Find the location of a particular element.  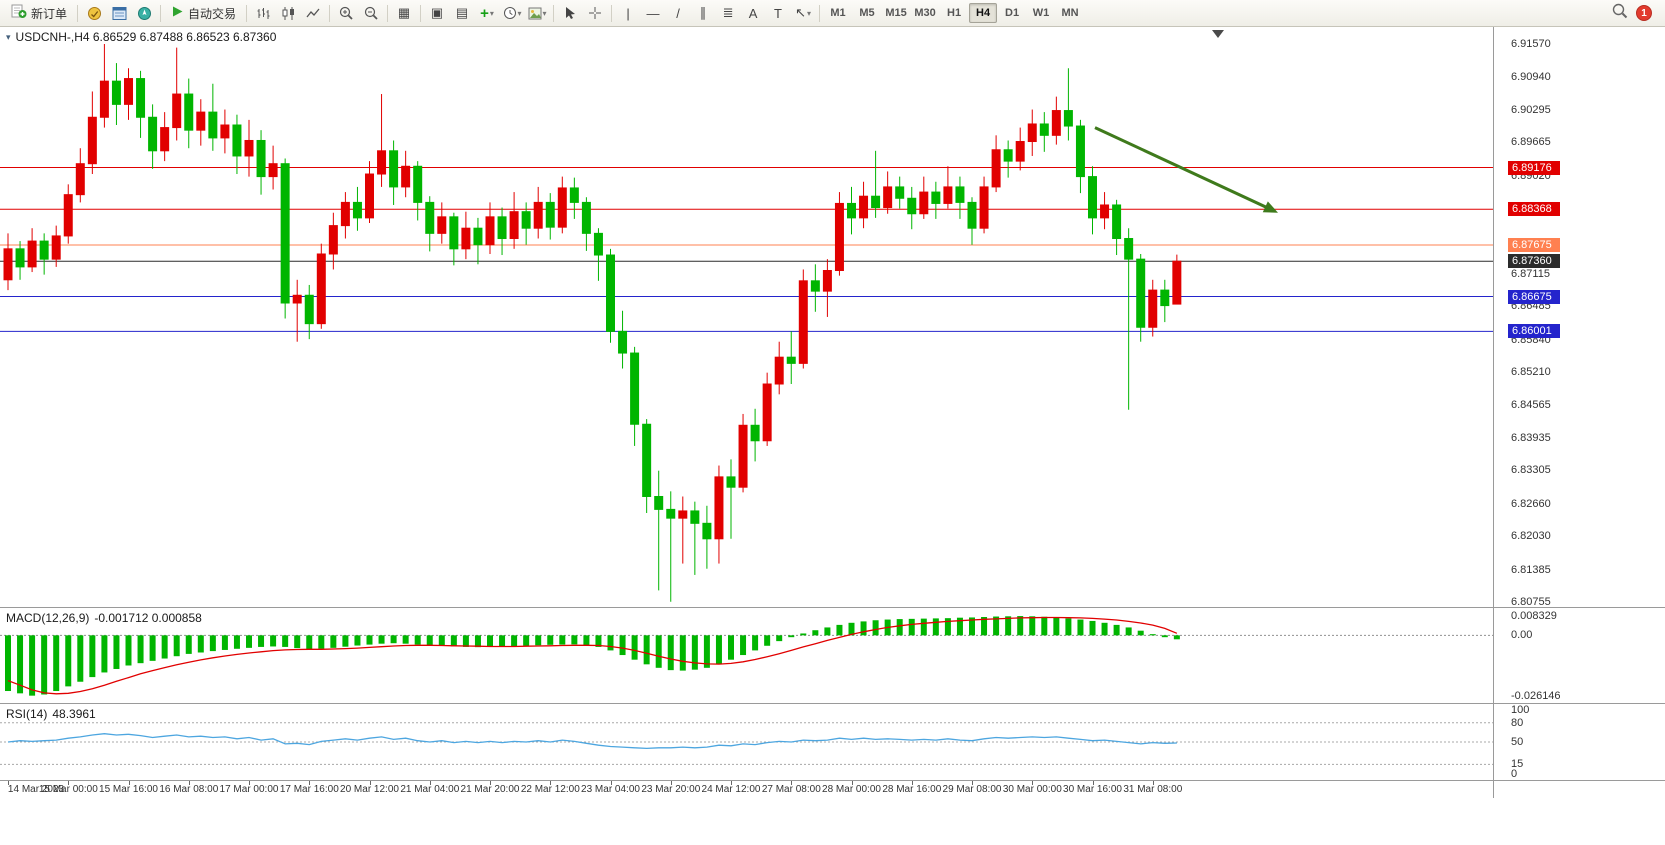

timeframe-m15: M15 is located at coordinates (896, 13).